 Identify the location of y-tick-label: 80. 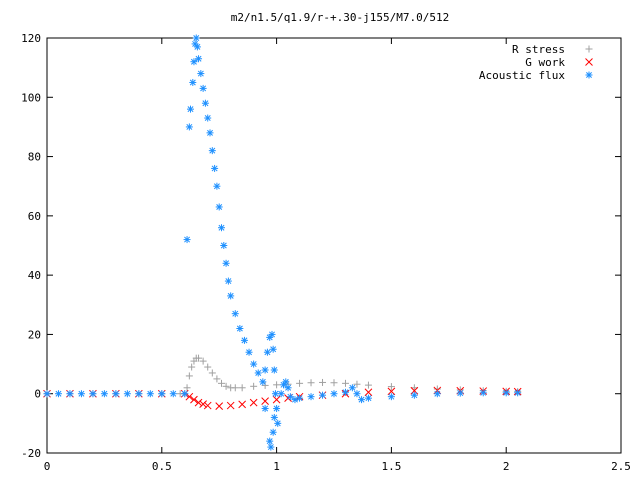
(34, 157).